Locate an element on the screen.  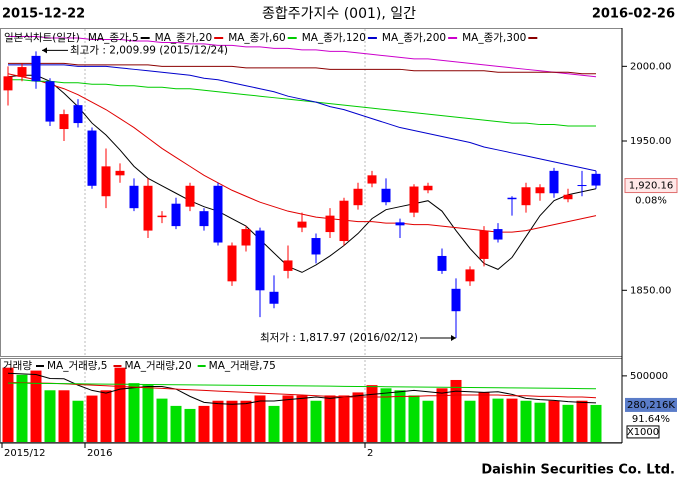
y-tick-label: 2000.00 is located at coordinates (650, 66).